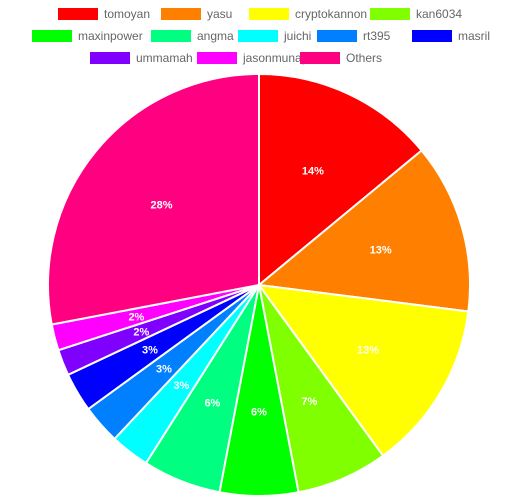  Describe the element at coordinates (368, 350) in the screenshot. I see `pie-label-cryptokannon: 13%` at that location.